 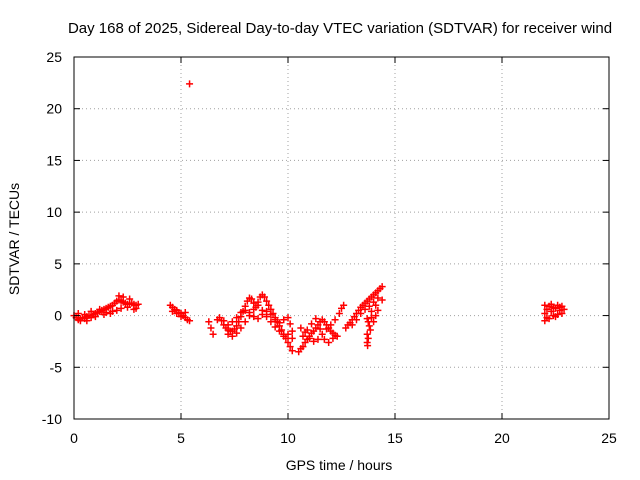 I want to click on y-tick-label: 15, so click(x=54, y=160).